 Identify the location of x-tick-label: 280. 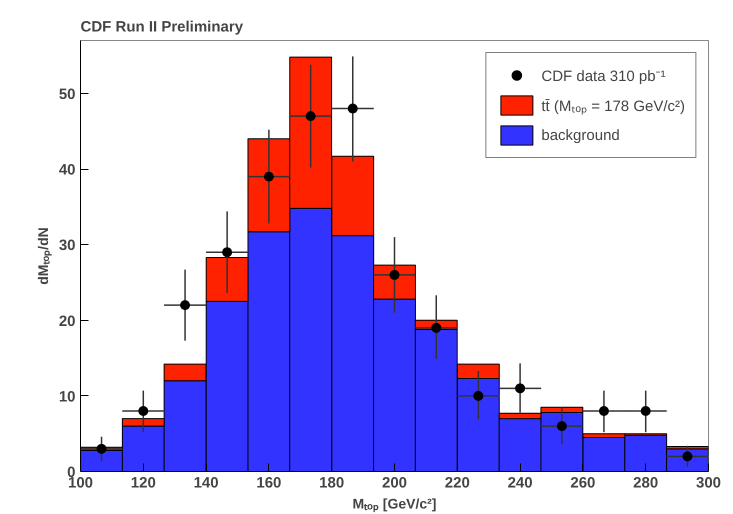
(645, 483).